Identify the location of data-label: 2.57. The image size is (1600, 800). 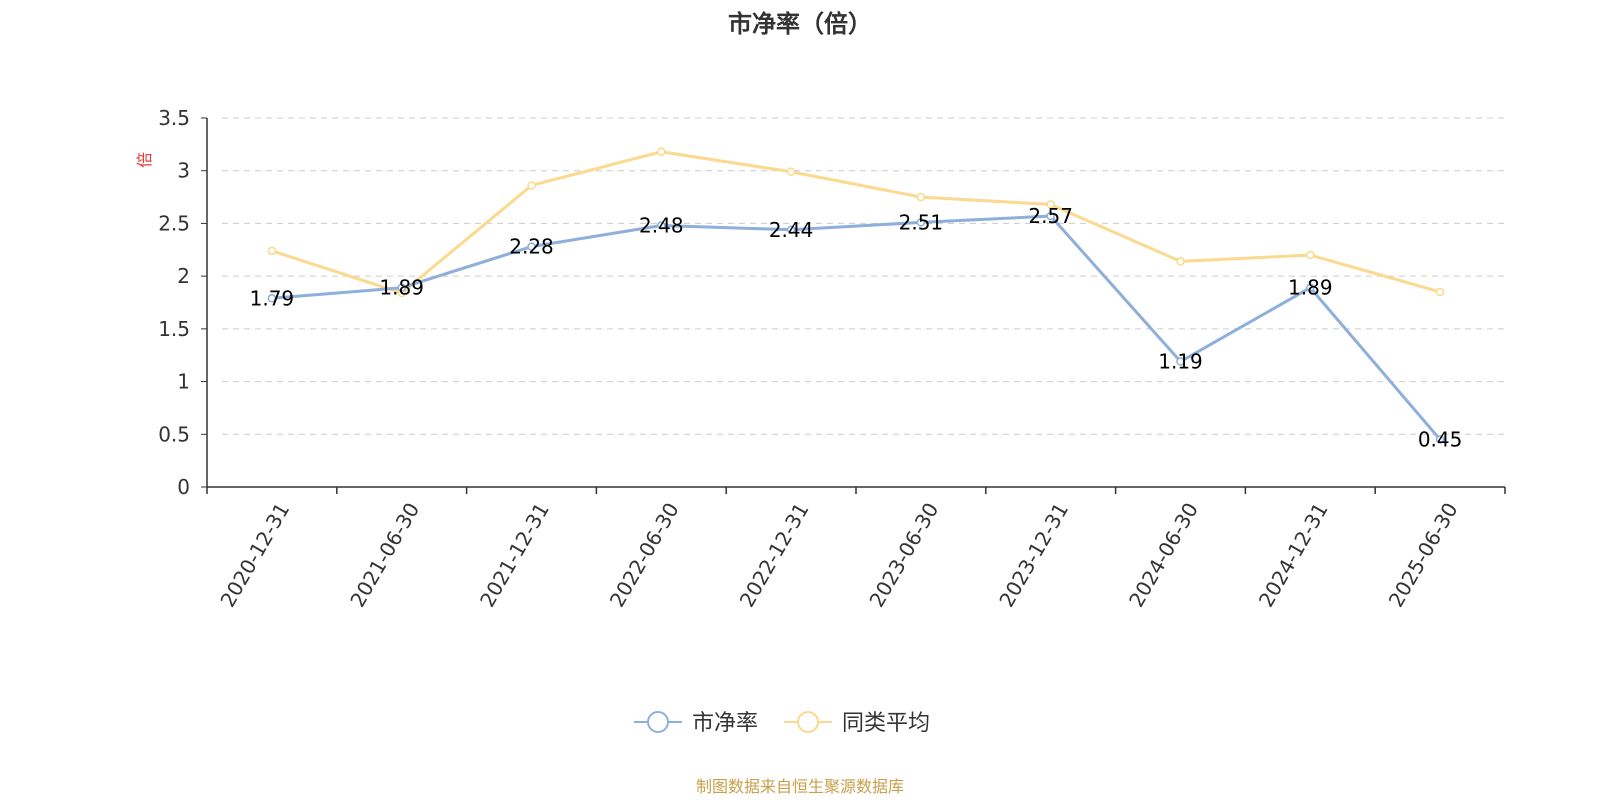
(1050, 216).